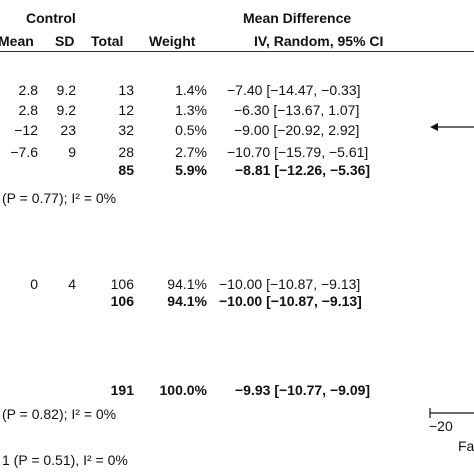 Image resolution: width=474 pixels, height=474 pixels. I want to click on heterogeneity-subgroup1: (P = 0.77); I² = 0%, so click(59, 198).